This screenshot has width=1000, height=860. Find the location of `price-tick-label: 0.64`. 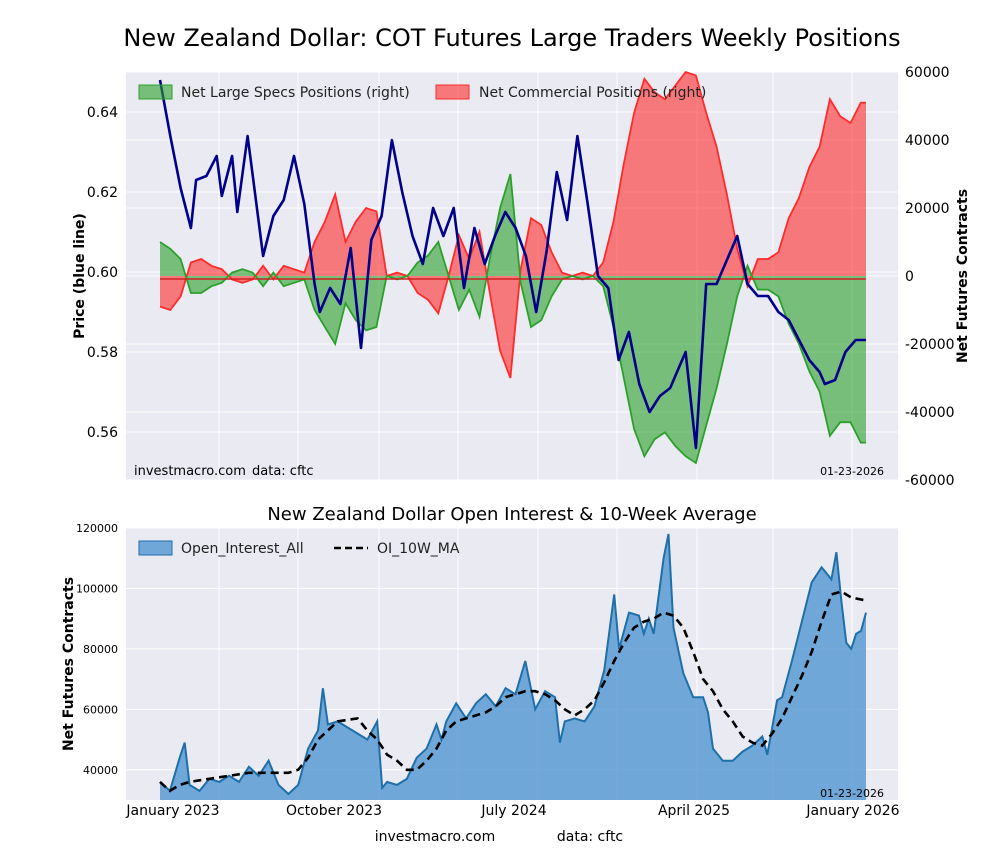

price-tick-label: 0.64 is located at coordinates (102, 113).